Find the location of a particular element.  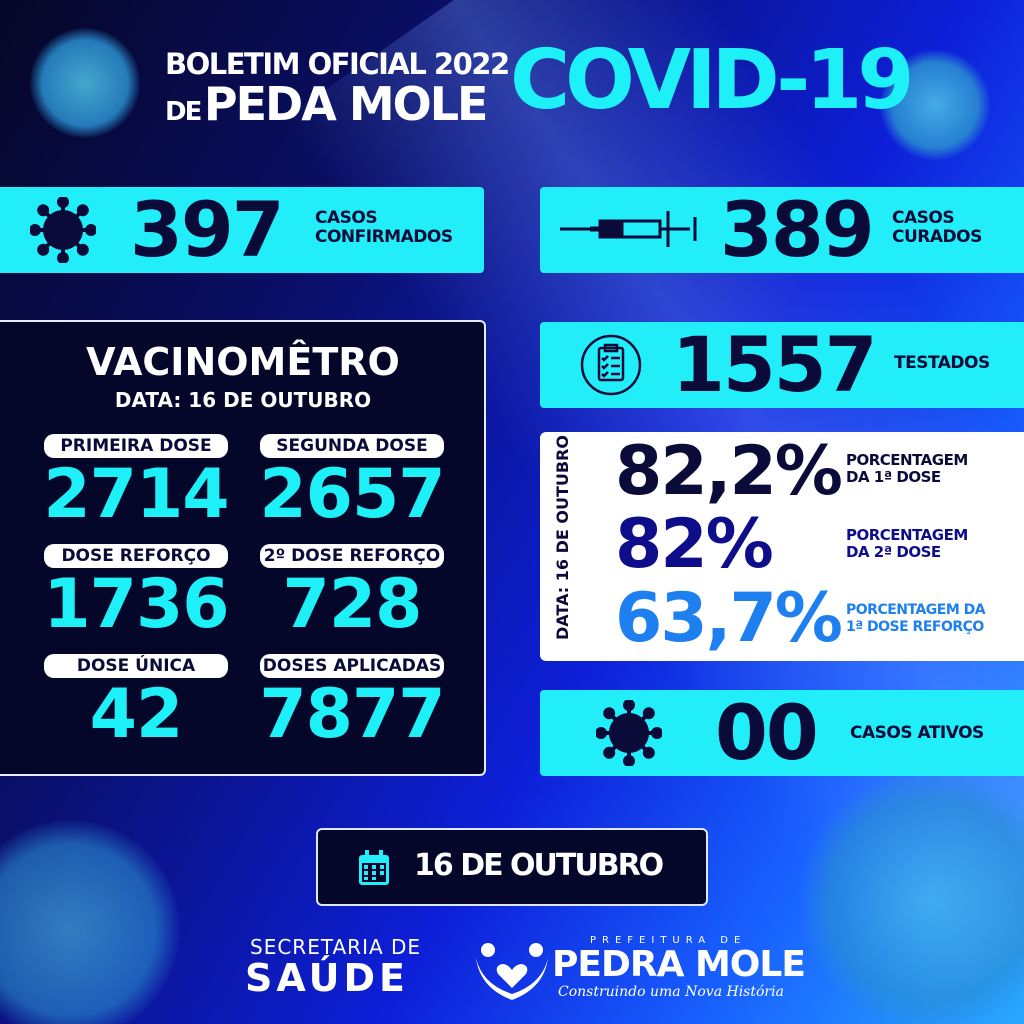

cured-box: 389 CASOS CURADOS is located at coordinates (782, 230).